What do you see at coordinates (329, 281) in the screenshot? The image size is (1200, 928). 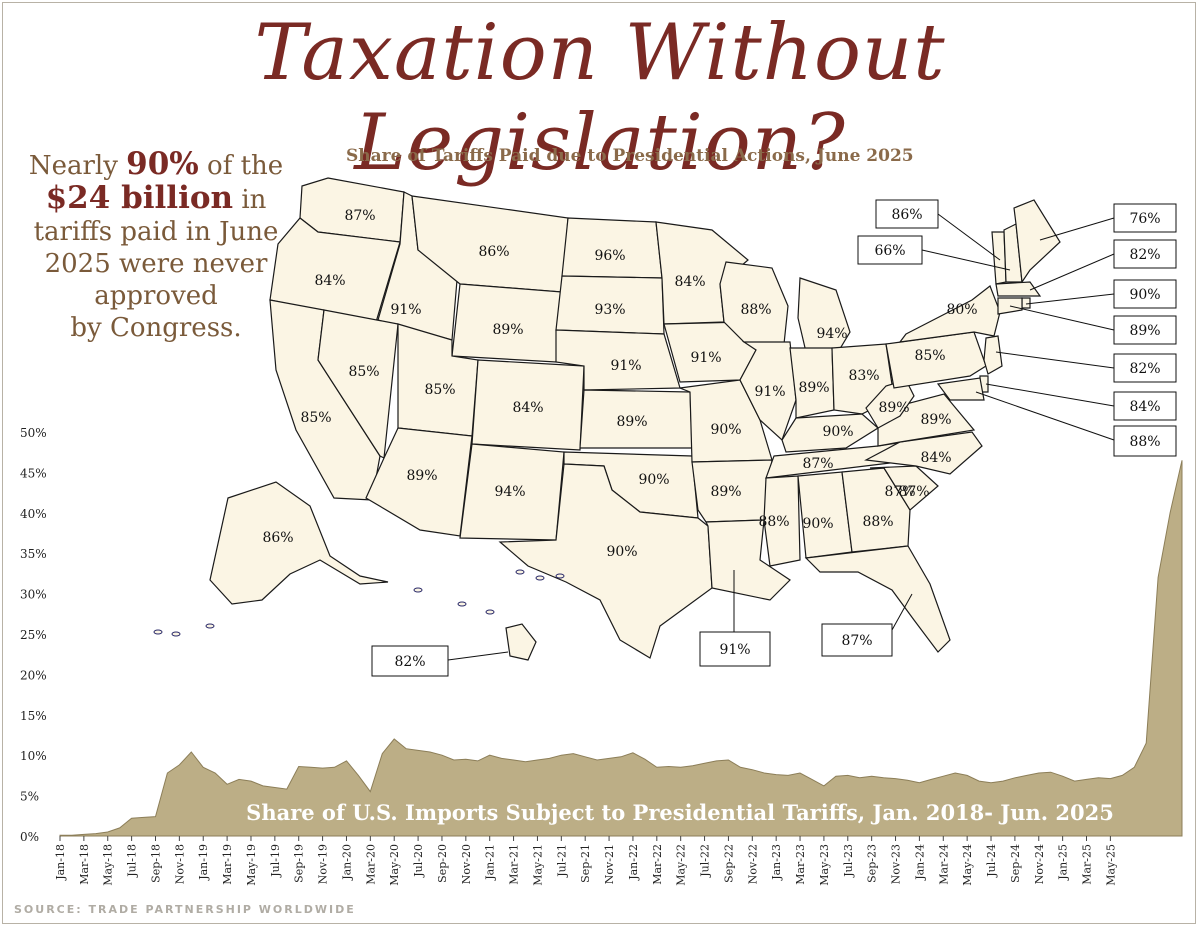 I see `state-value-or: 84%` at bounding box center [329, 281].